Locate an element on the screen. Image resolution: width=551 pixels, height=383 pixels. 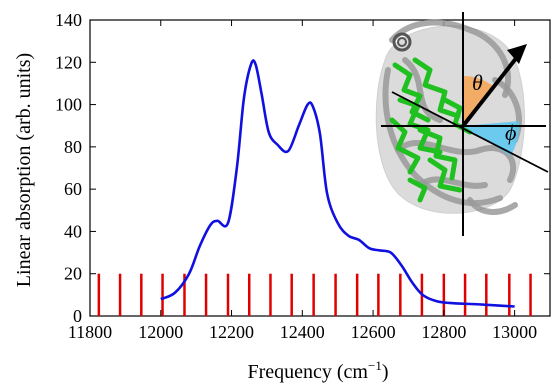
x-tick-label: 12200 is located at coordinates (231, 332).